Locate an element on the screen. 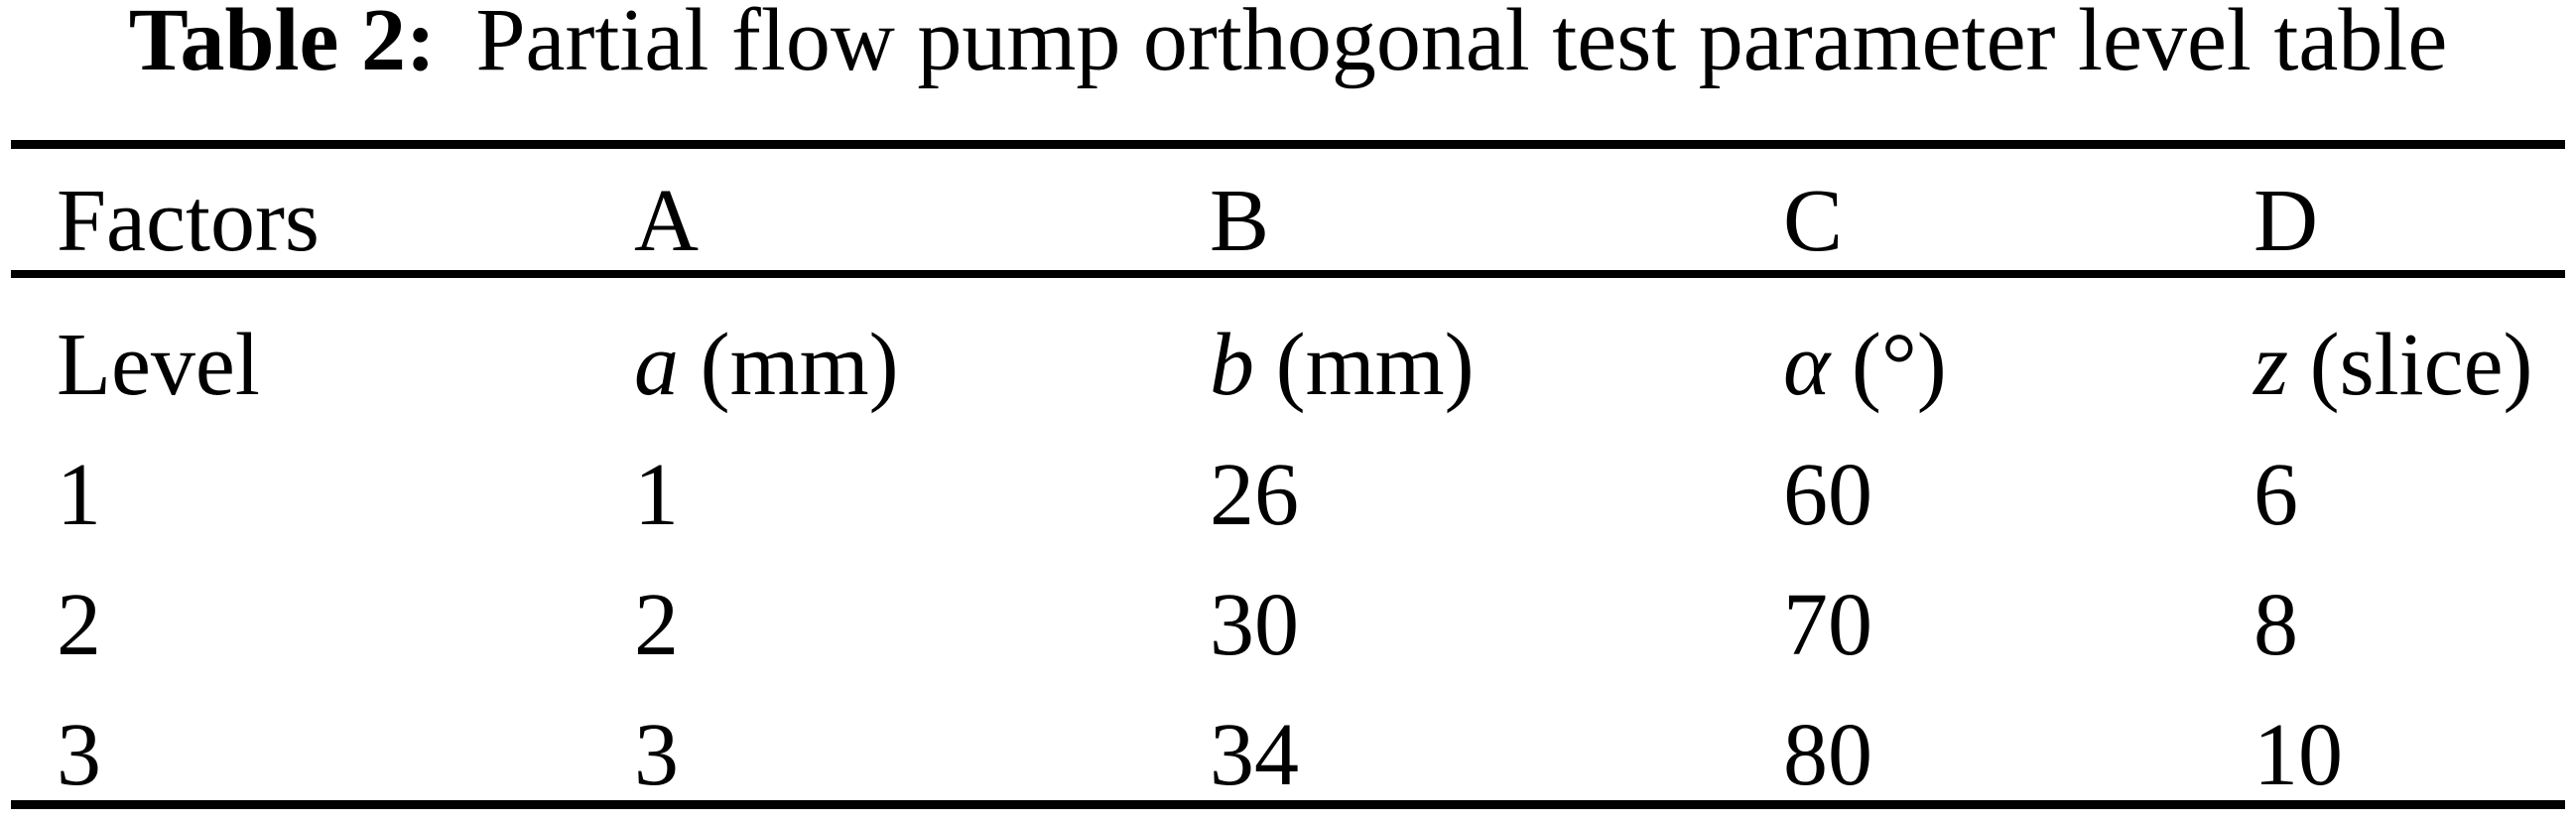  value-cell: 70 is located at coordinates (1828, 625).